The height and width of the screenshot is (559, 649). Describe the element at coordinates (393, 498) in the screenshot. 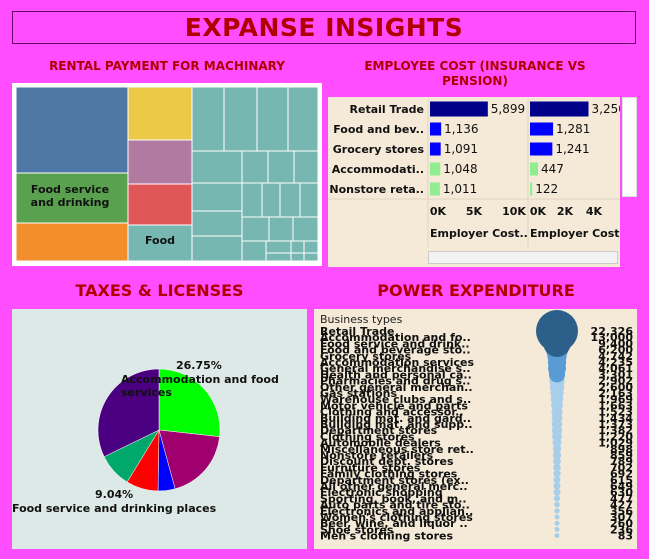

I see `power-row-label: Sporting, book, and m..` at that location.